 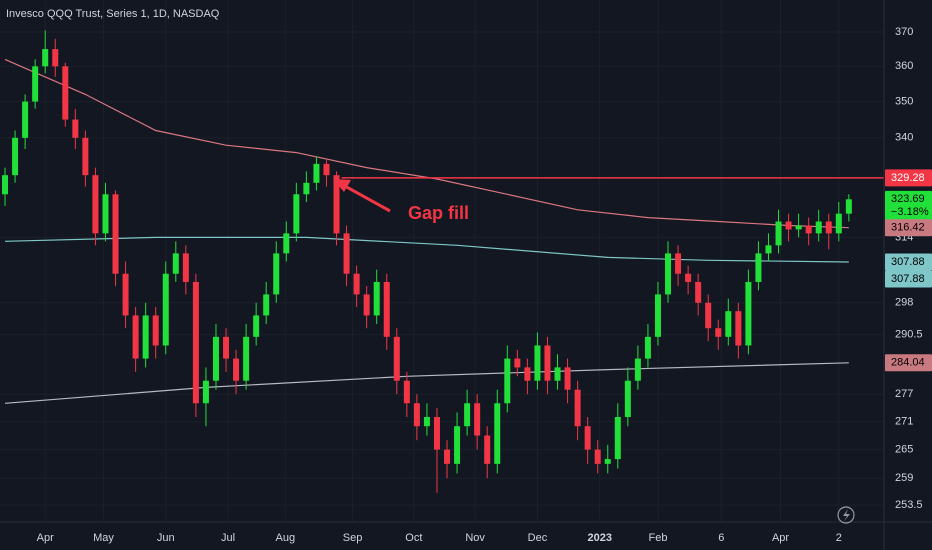 I want to click on icon-bolt, so click(x=846, y=515).